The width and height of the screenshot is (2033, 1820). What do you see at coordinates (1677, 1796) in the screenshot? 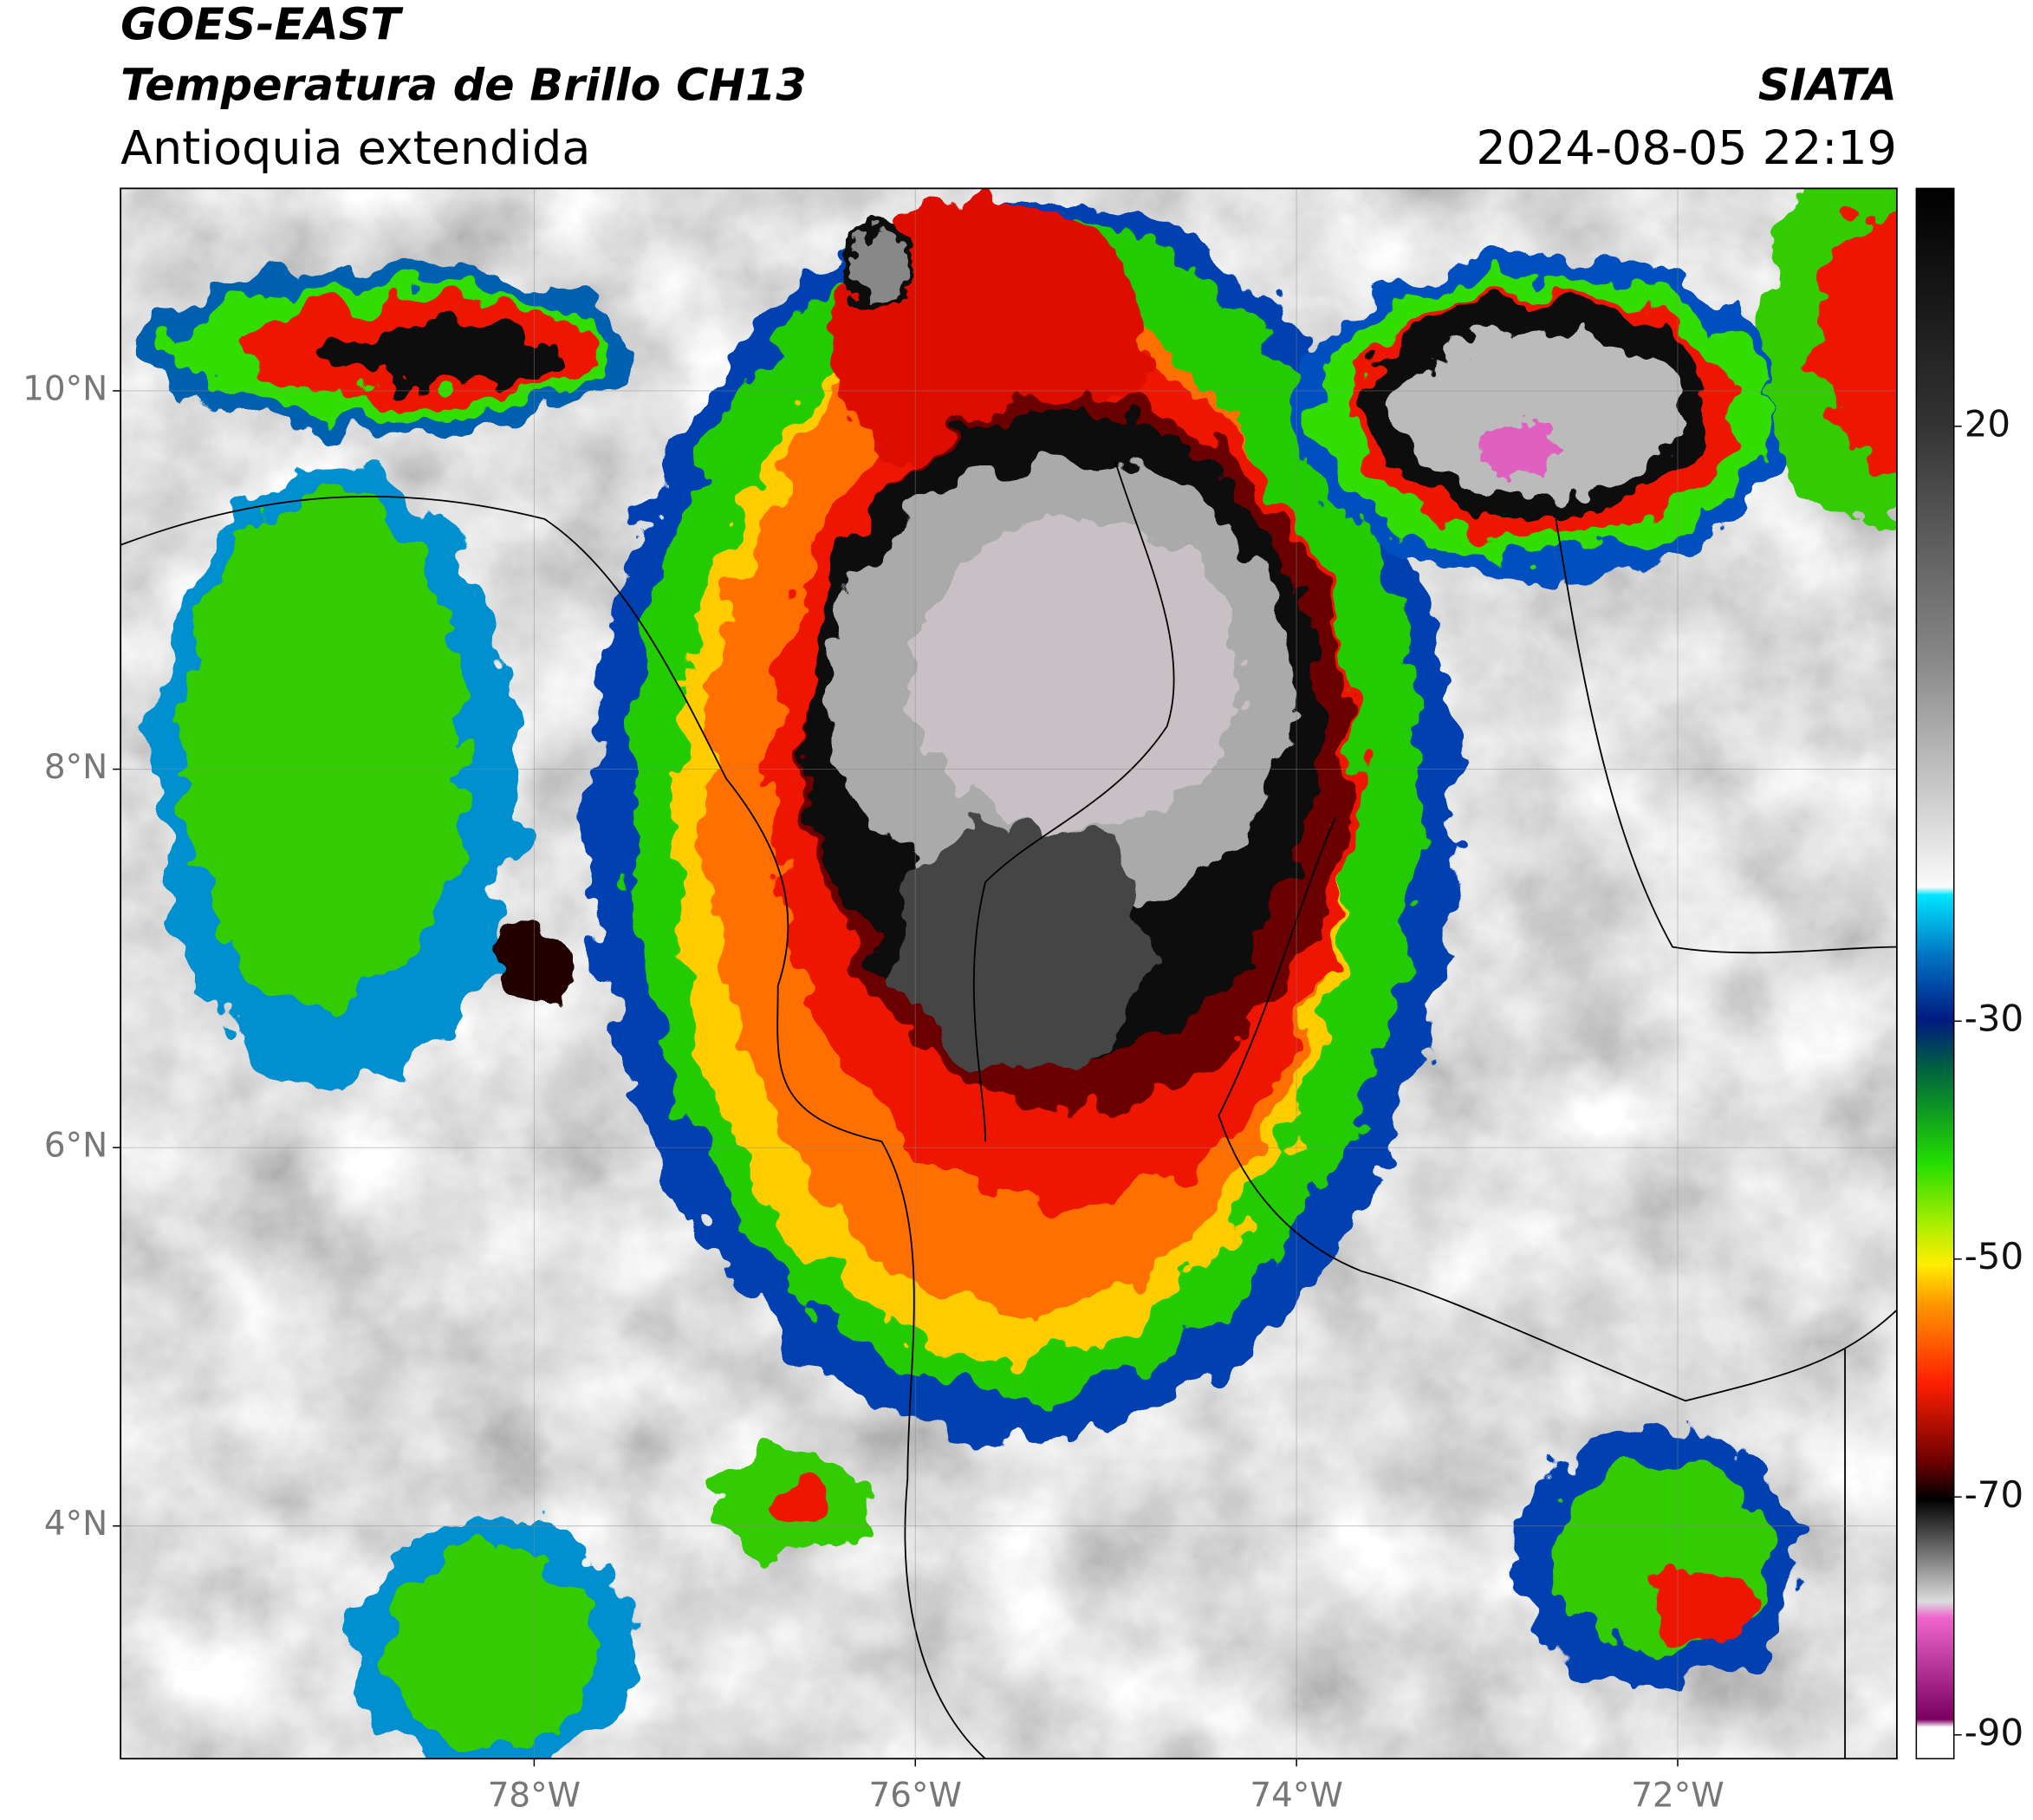
I see `lon-tick-label: 72°W` at bounding box center [1677, 1796].